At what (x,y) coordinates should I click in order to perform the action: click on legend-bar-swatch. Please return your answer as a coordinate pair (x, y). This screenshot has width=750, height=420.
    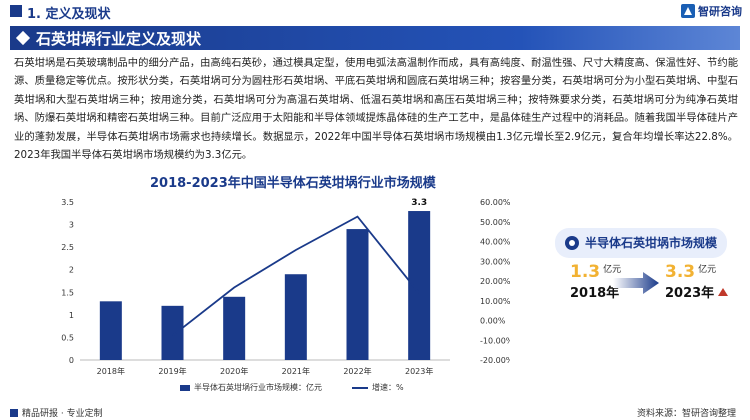
    Looking at the image, I should click on (185, 387).